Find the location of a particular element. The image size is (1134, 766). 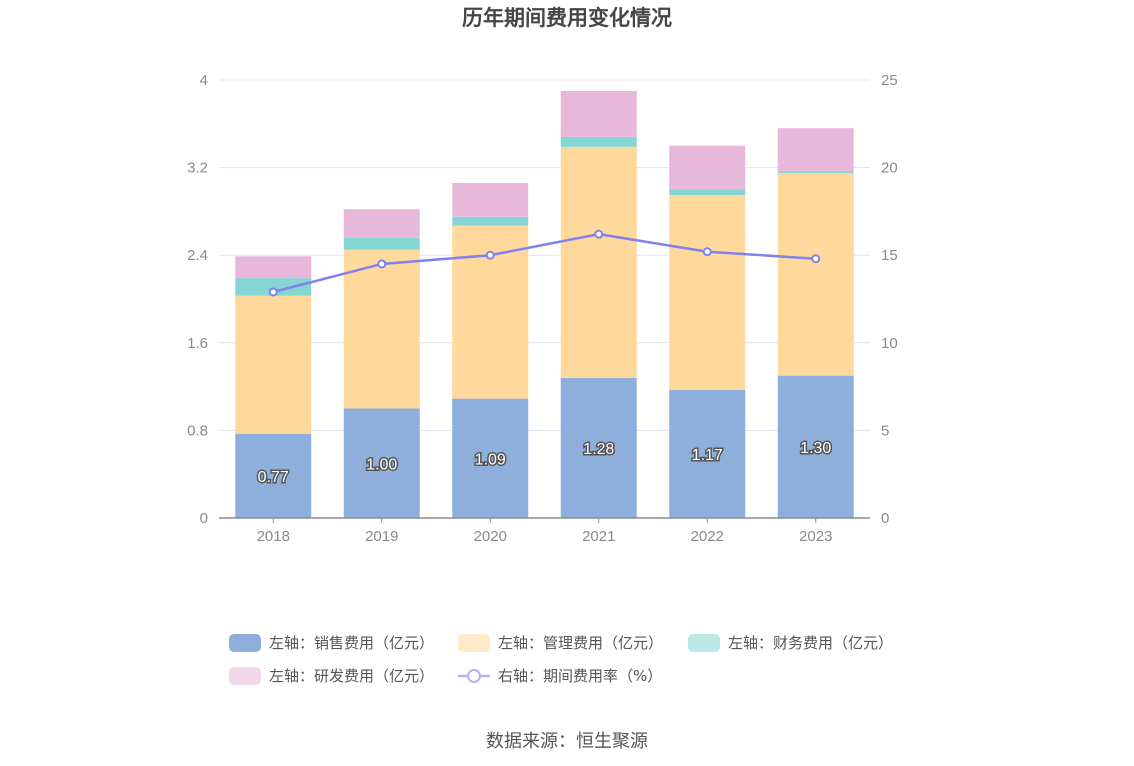

right-tick-label: 20 is located at coordinates (889, 168).